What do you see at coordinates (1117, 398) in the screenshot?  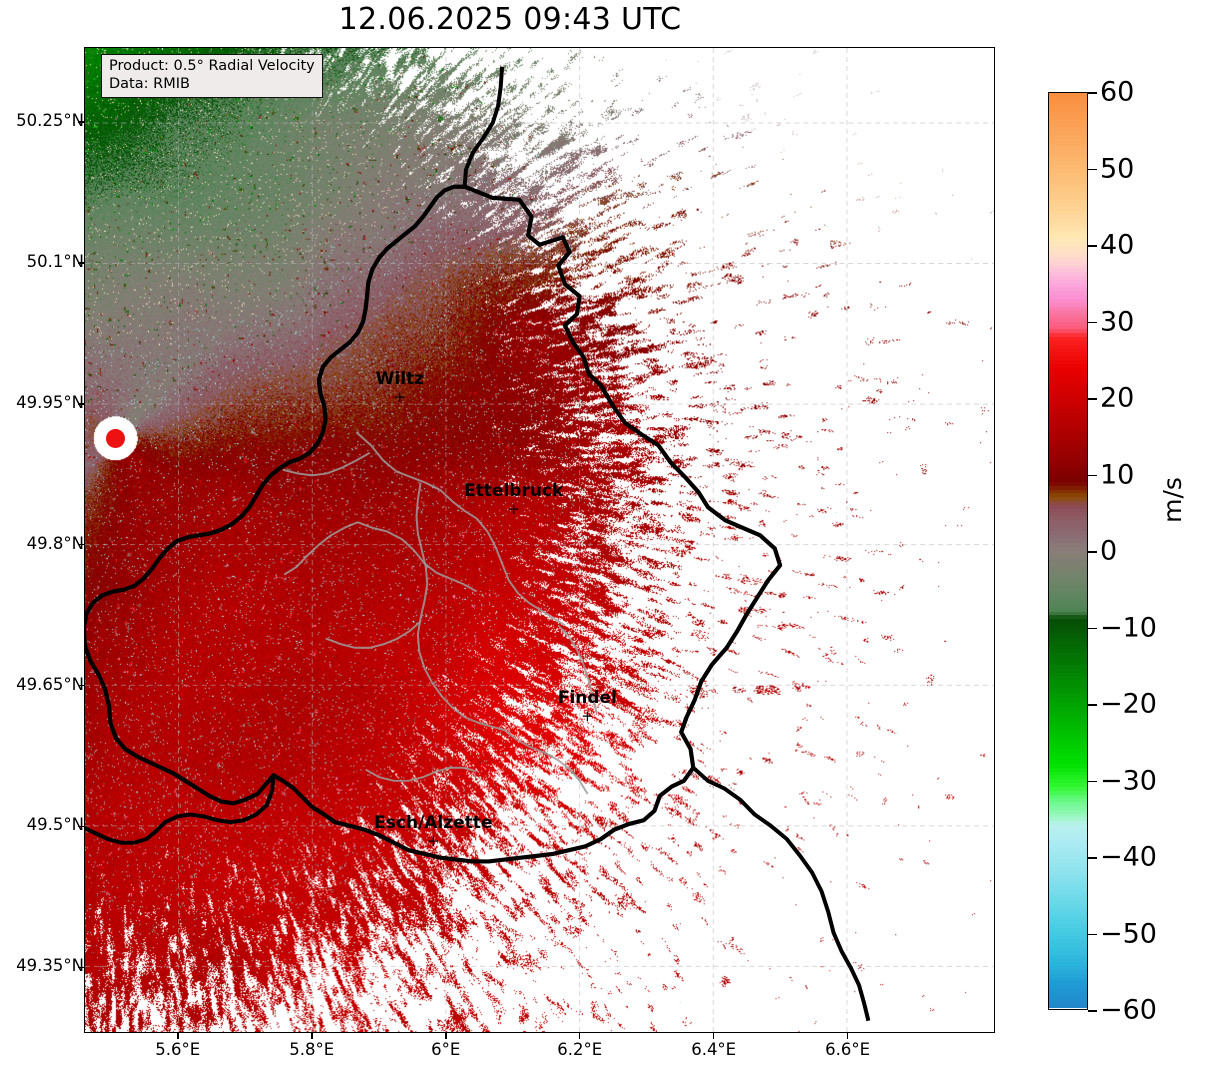 I see `colorbar-tick-label: 20` at bounding box center [1117, 398].